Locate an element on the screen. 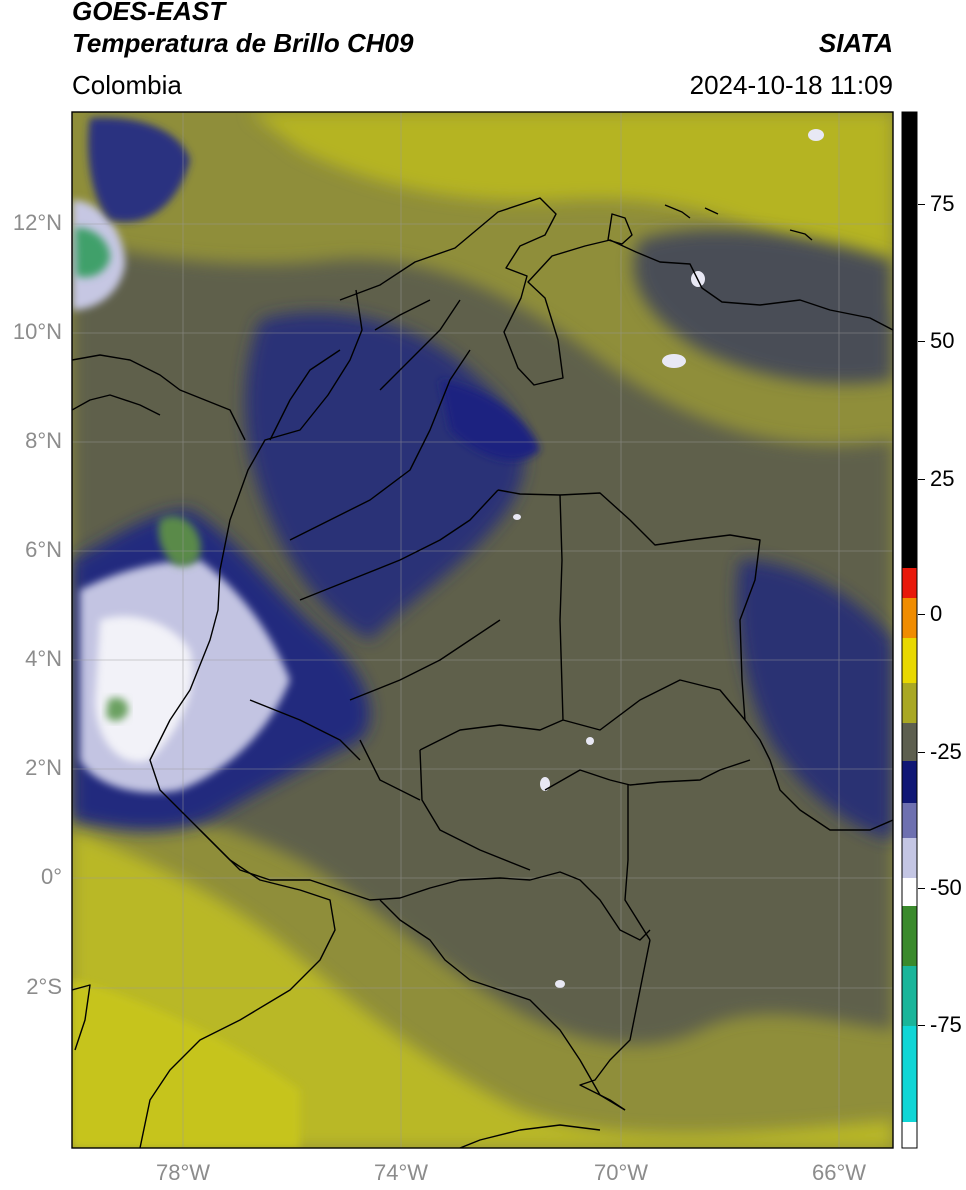  colorbar-olive-segment is located at coordinates (909, 703).